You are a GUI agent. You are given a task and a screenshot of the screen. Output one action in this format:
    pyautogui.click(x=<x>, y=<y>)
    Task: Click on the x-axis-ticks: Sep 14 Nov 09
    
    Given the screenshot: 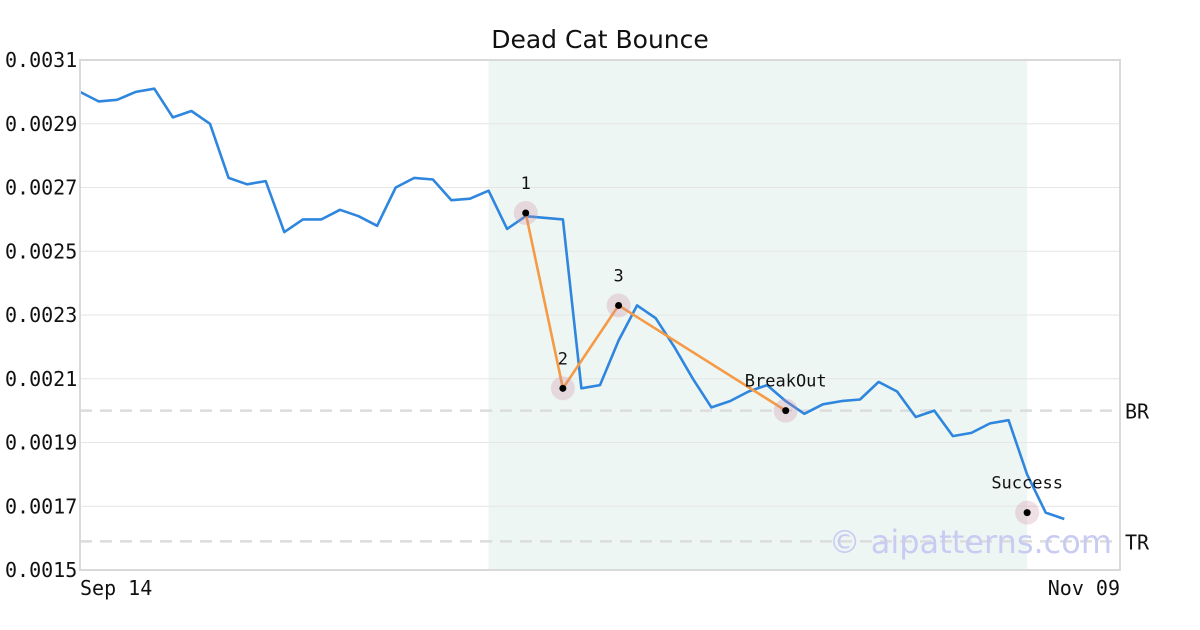 What is the action you would take?
    pyautogui.click(x=600, y=588)
    